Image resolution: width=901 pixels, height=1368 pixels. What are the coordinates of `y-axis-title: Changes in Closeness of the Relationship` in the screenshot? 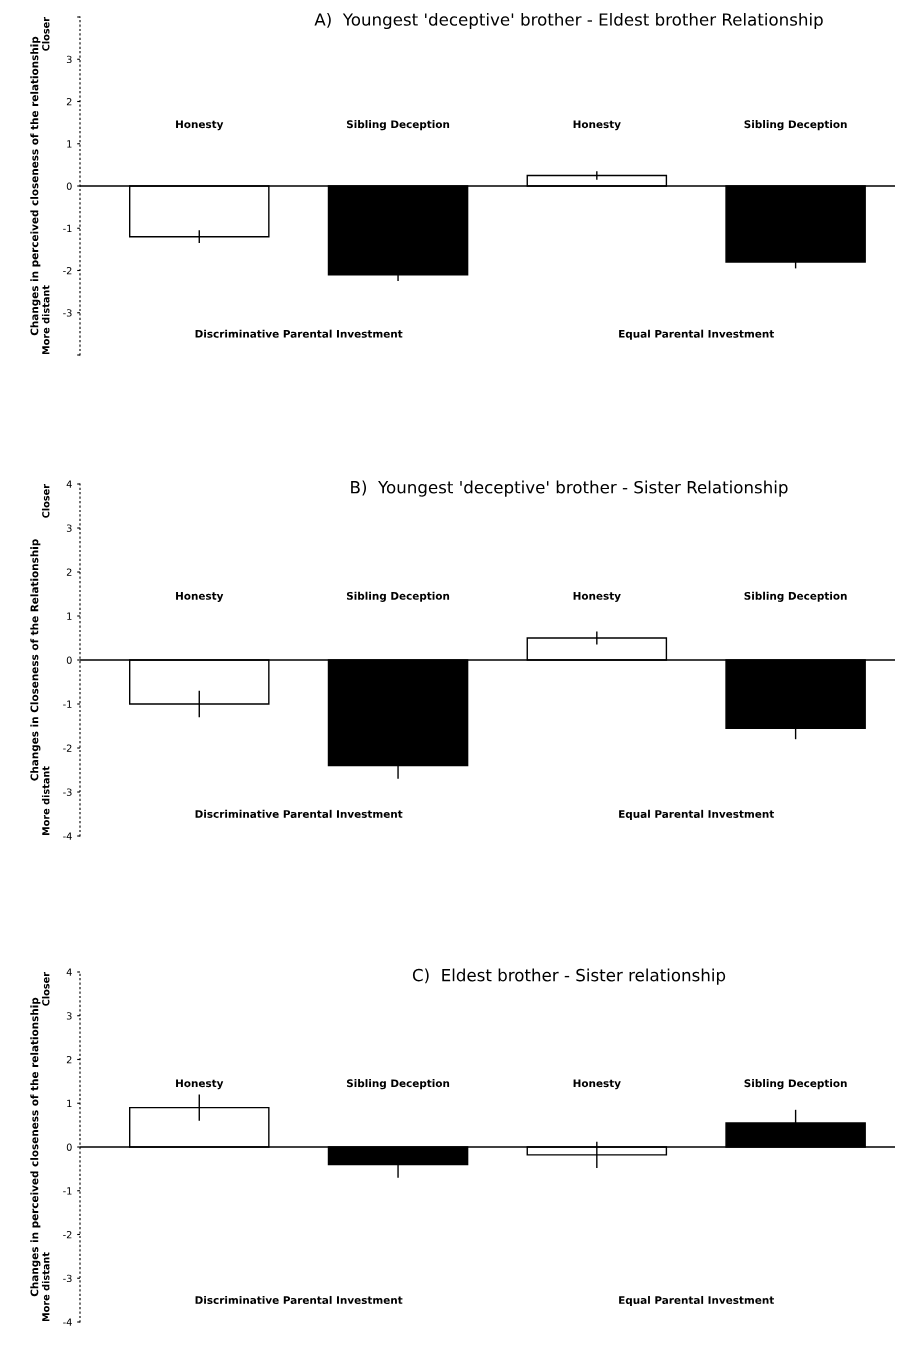 It's located at (35, 660).